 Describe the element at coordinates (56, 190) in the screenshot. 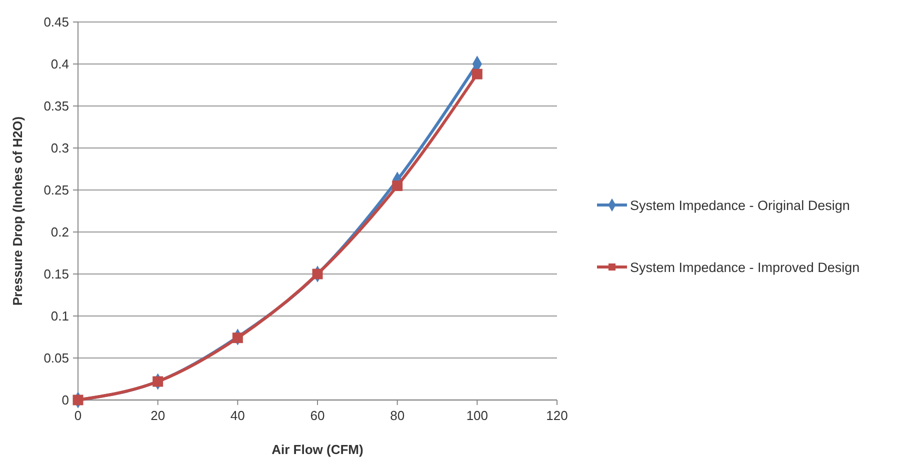

I see `y-tick-label: 0.25` at that location.